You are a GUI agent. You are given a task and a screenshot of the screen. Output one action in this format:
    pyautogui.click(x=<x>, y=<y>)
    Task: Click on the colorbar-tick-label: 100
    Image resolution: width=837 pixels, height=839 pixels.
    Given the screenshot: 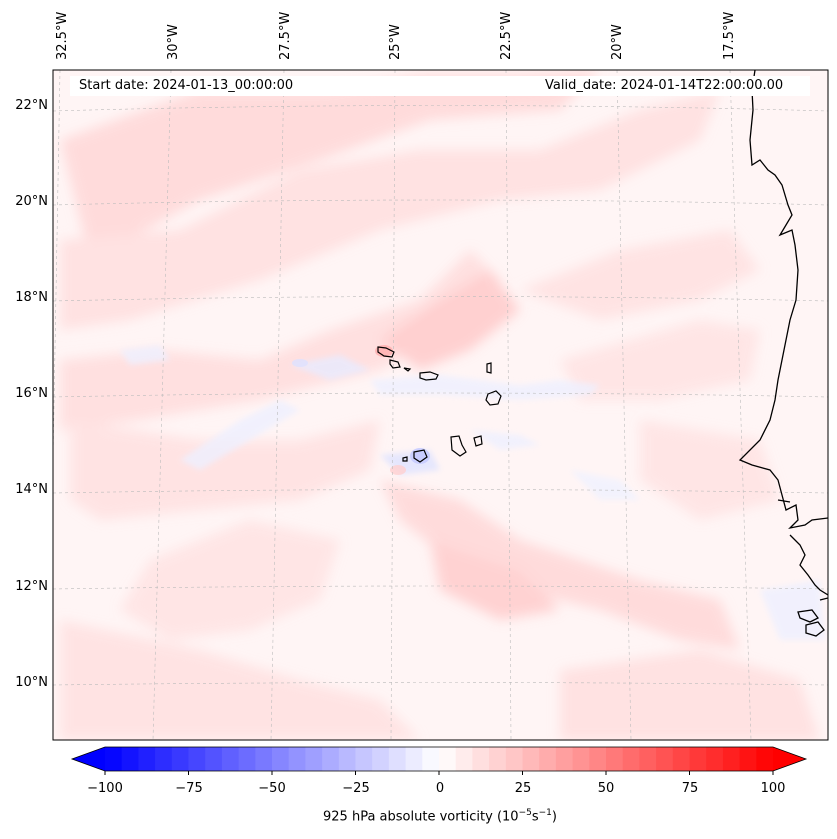 What is the action you would take?
    pyautogui.click(x=773, y=788)
    